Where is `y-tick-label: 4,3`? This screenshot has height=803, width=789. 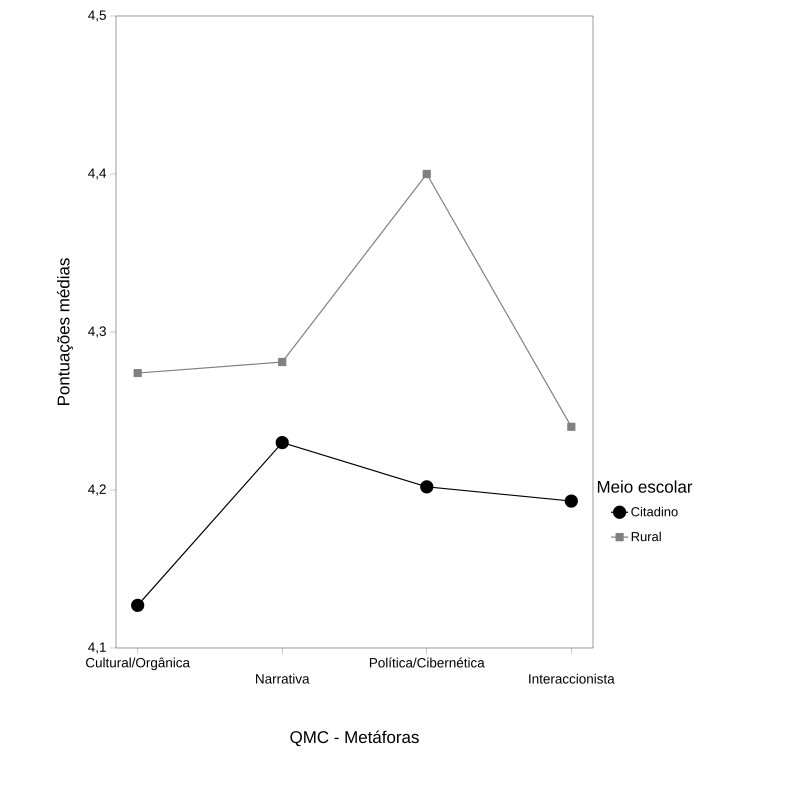
y-tick-label: 4,3 is located at coordinates (97, 332).